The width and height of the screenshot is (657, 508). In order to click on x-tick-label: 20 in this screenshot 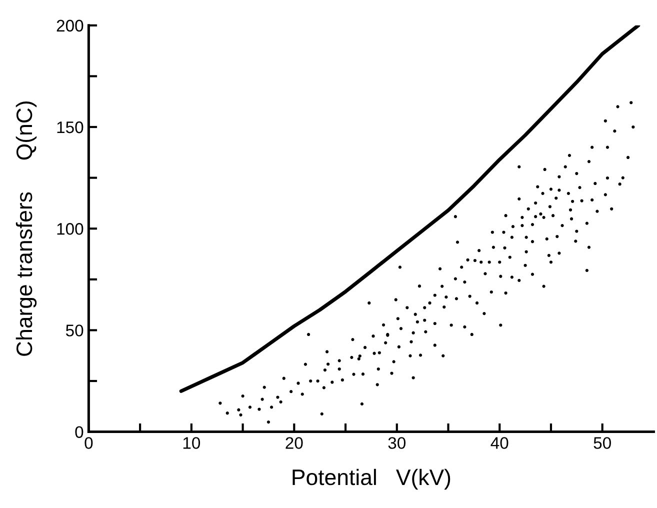, I will do `click(294, 443)`.